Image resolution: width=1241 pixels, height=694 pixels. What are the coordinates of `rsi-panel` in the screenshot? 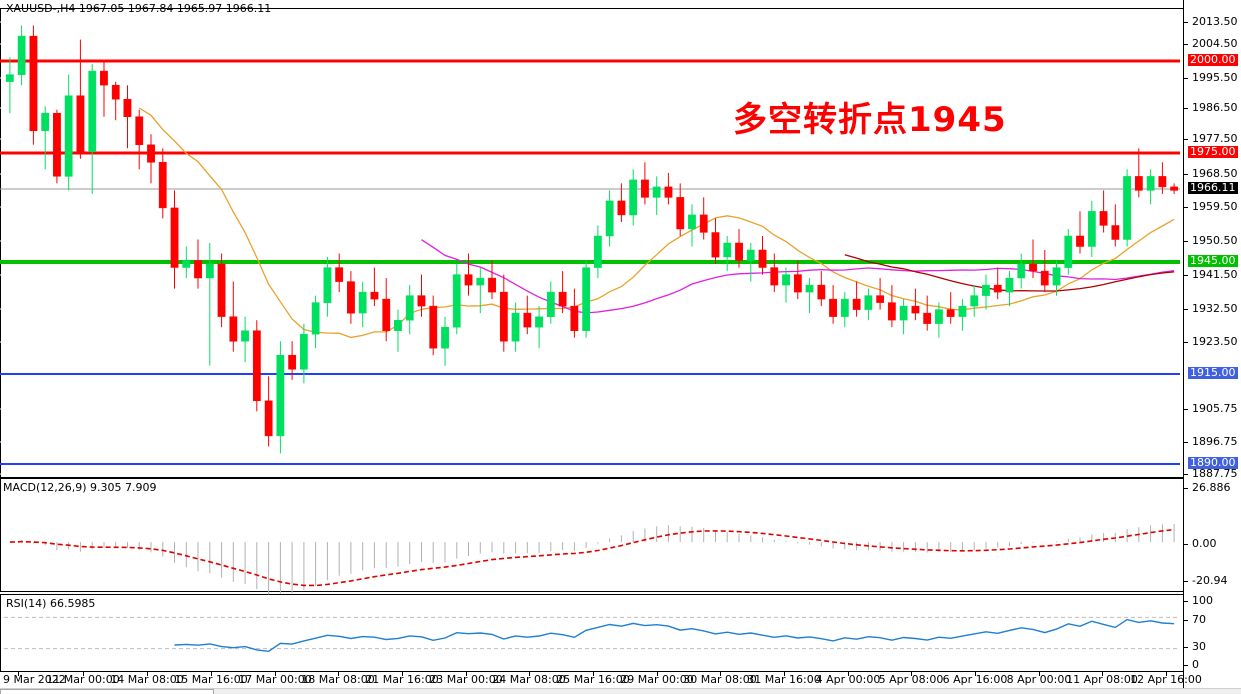 It's located at (592, 633).